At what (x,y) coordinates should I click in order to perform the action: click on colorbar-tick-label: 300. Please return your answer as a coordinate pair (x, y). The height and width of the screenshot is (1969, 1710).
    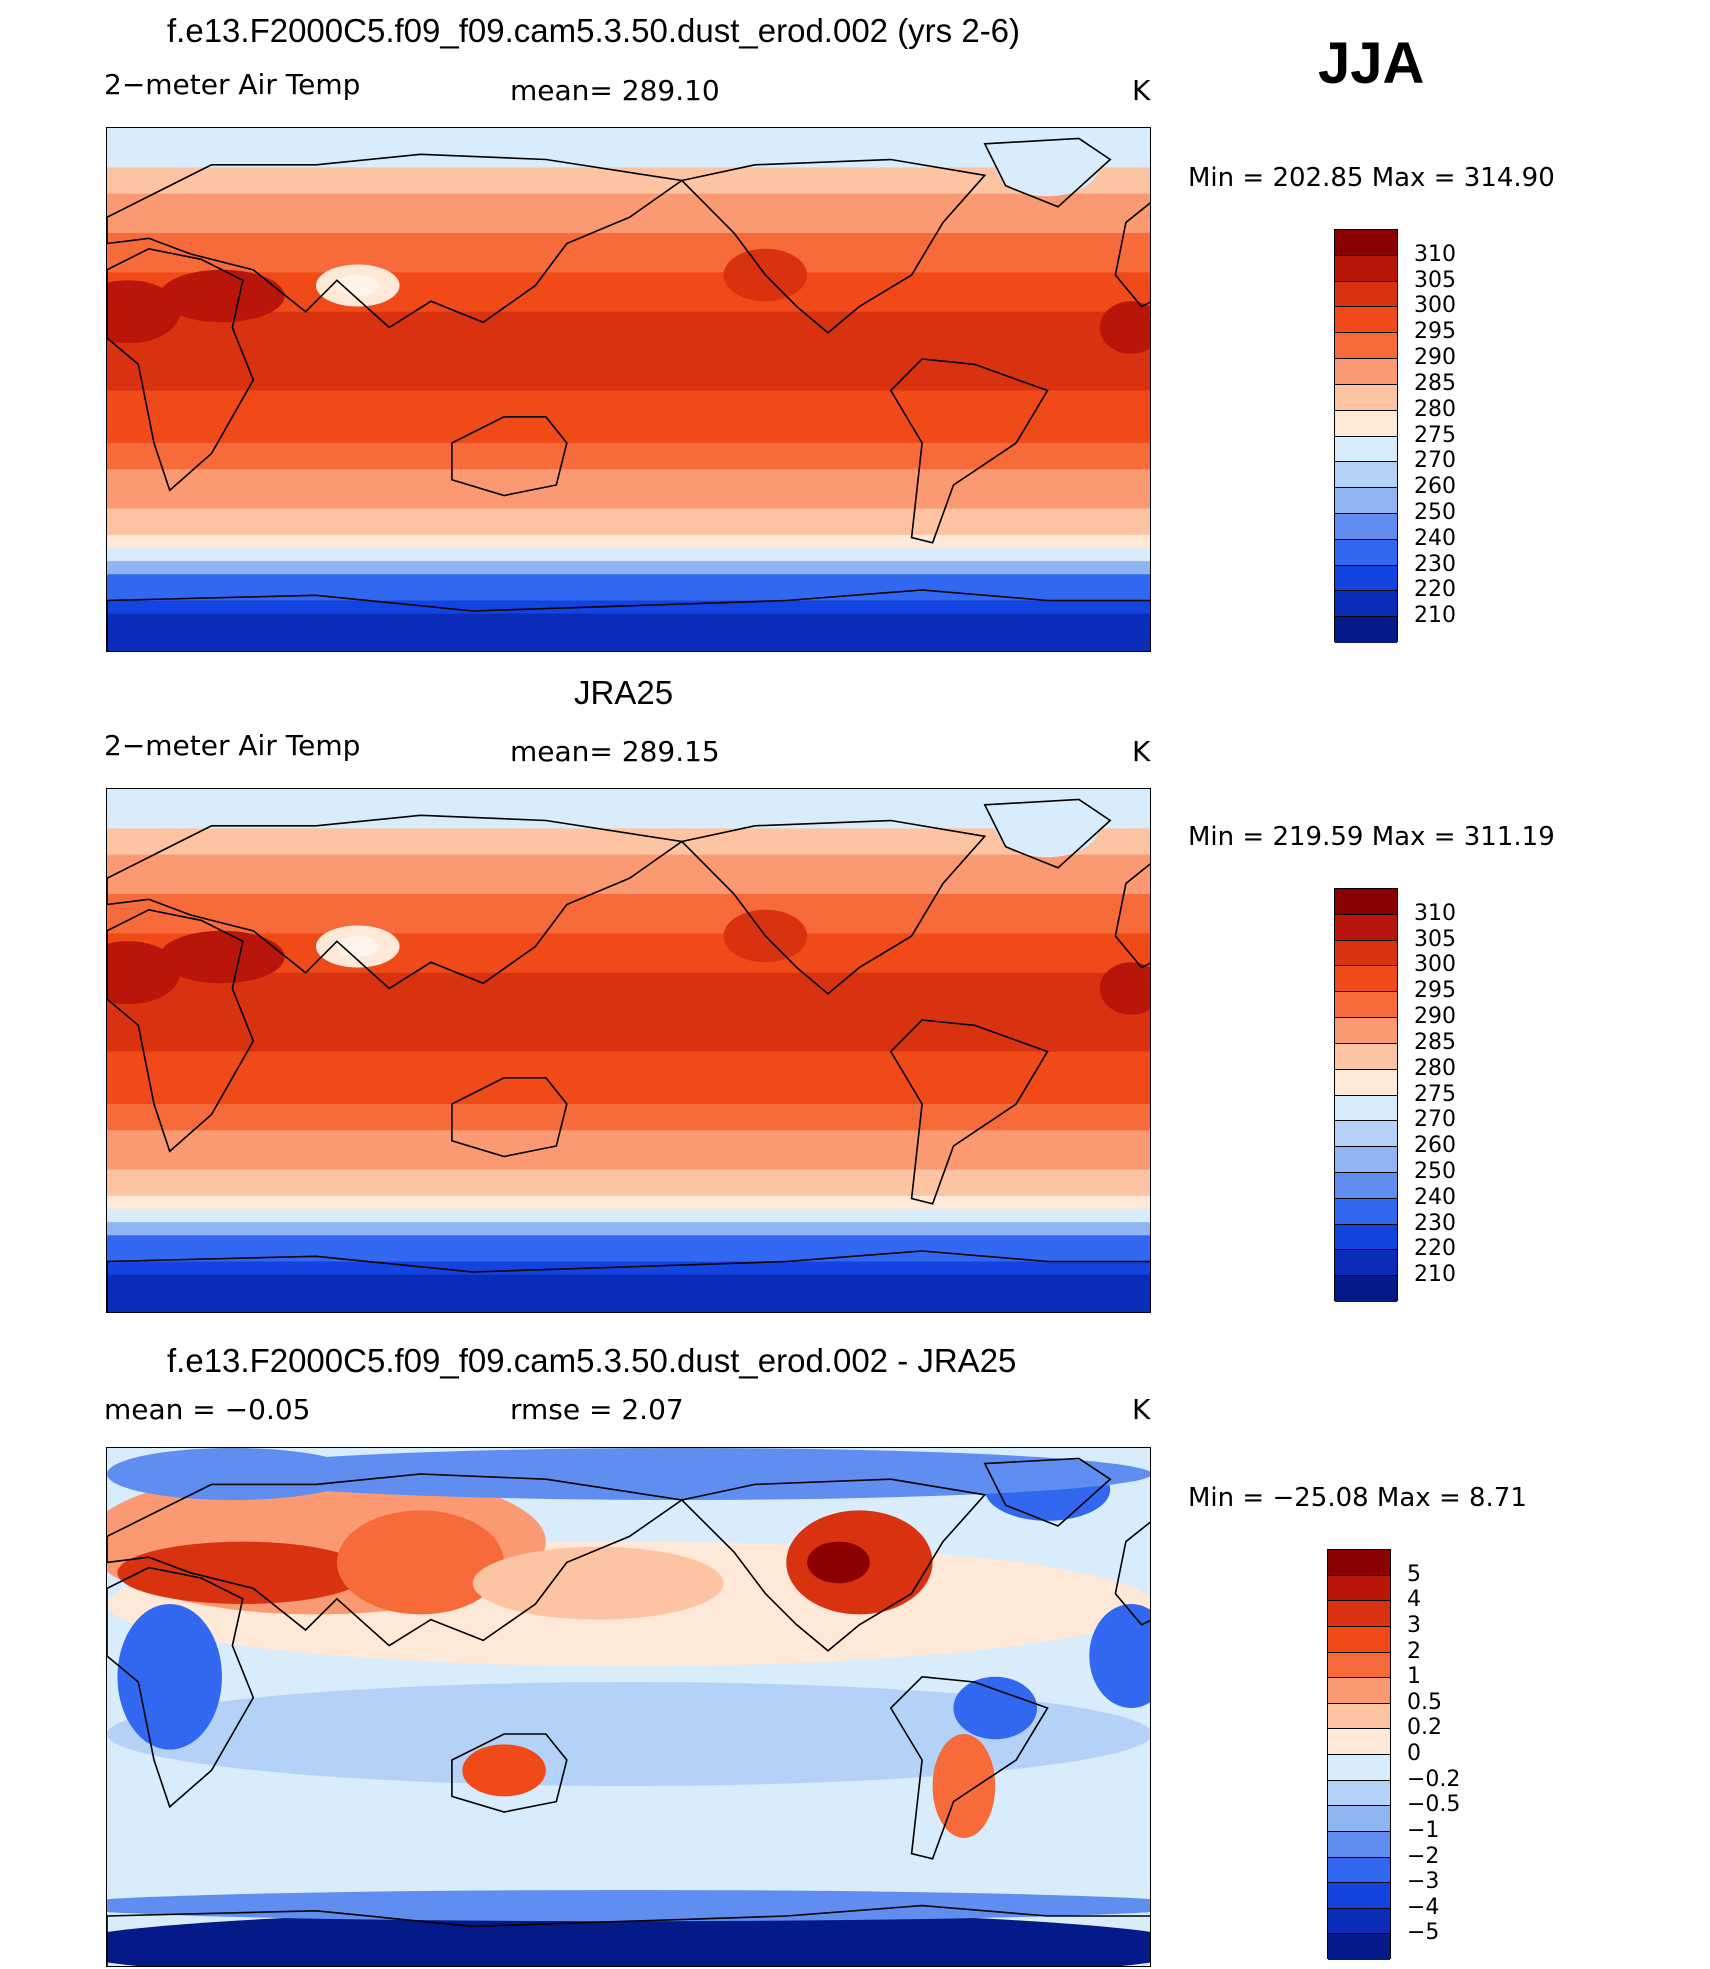
    Looking at the image, I should click on (1435, 306).